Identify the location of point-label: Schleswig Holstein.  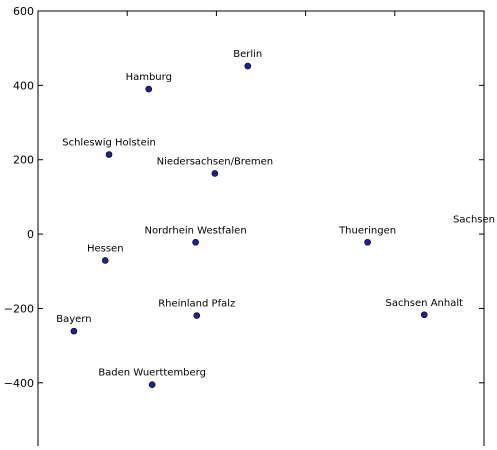
(109, 143).